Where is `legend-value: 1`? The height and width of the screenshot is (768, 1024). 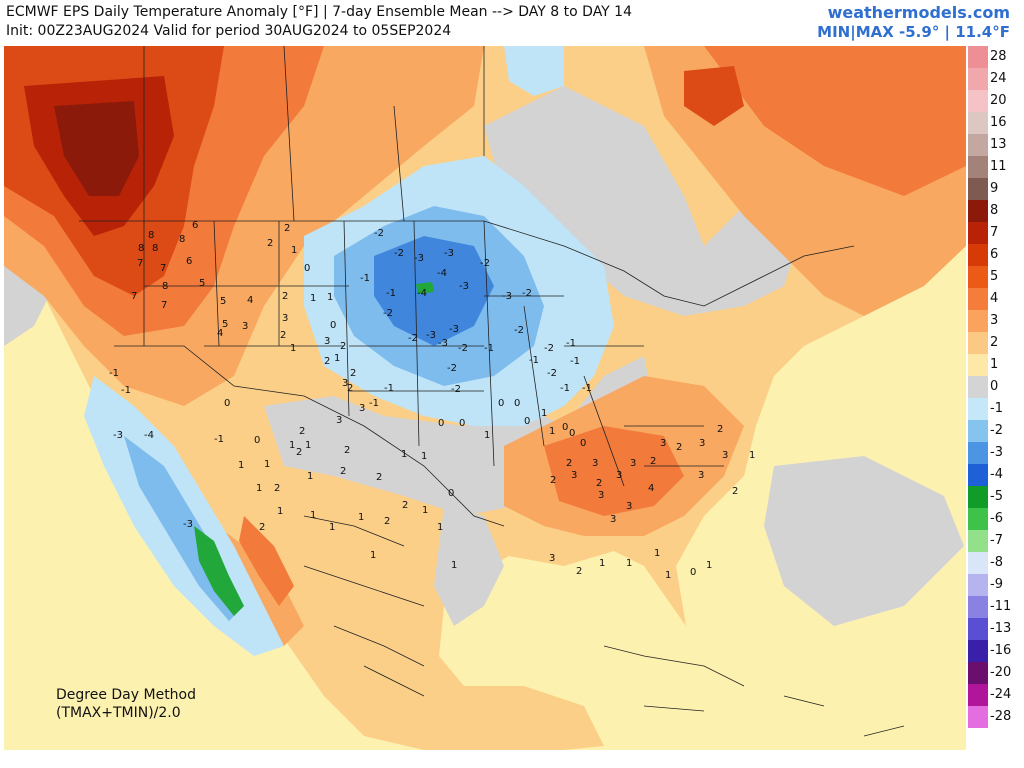
legend-value: 1 is located at coordinates (994, 364).